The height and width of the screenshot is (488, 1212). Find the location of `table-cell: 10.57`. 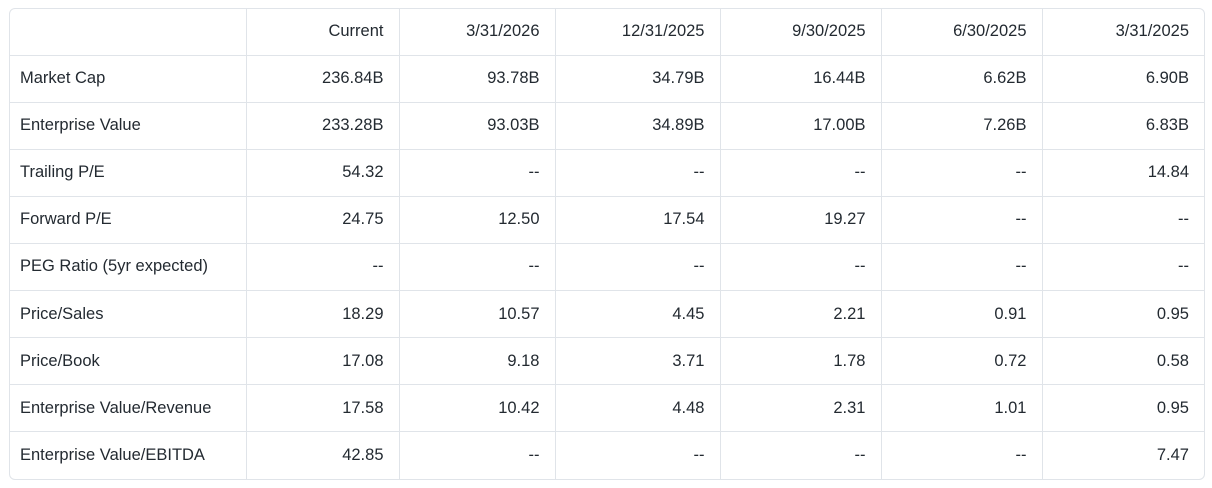

table-cell: 10.57 is located at coordinates (477, 314).